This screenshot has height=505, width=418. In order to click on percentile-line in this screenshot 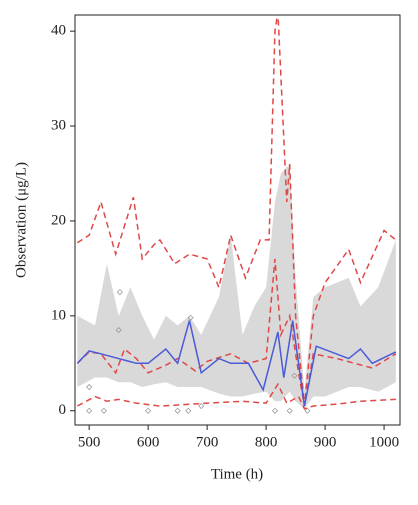, I will do `click(236, 396)`.